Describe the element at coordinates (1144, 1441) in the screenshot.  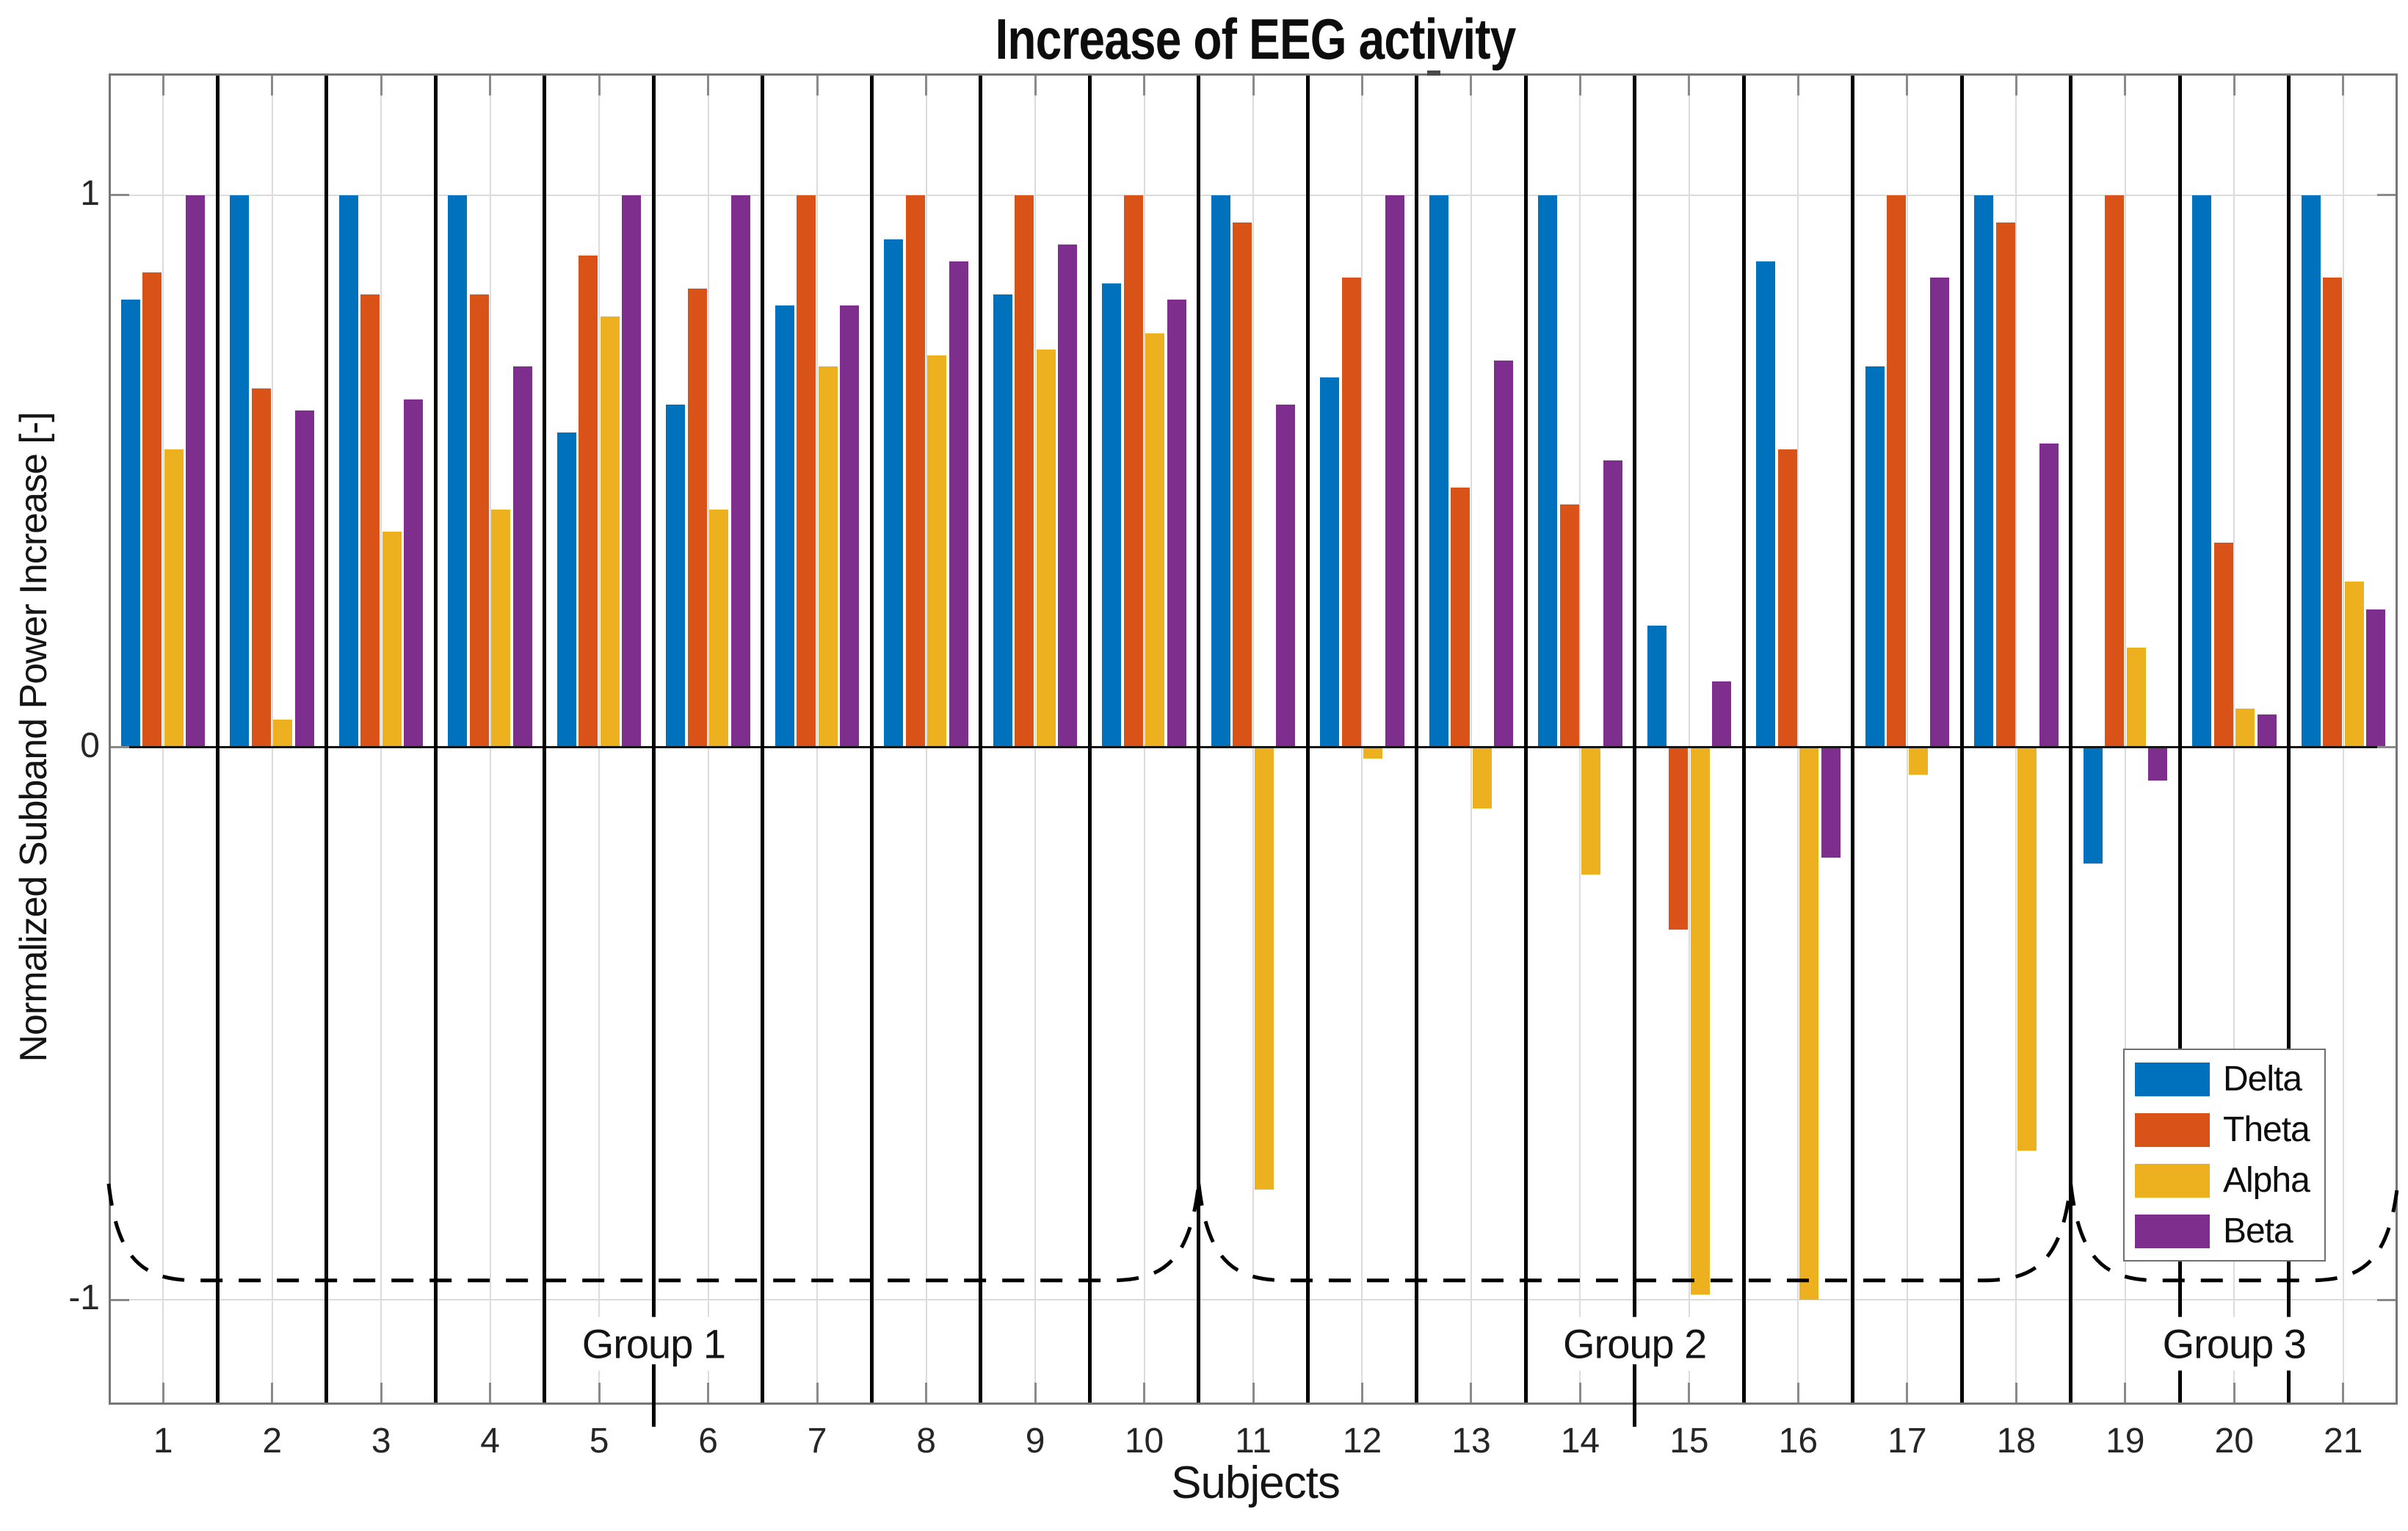
I see `x-tick-label: 10` at that location.